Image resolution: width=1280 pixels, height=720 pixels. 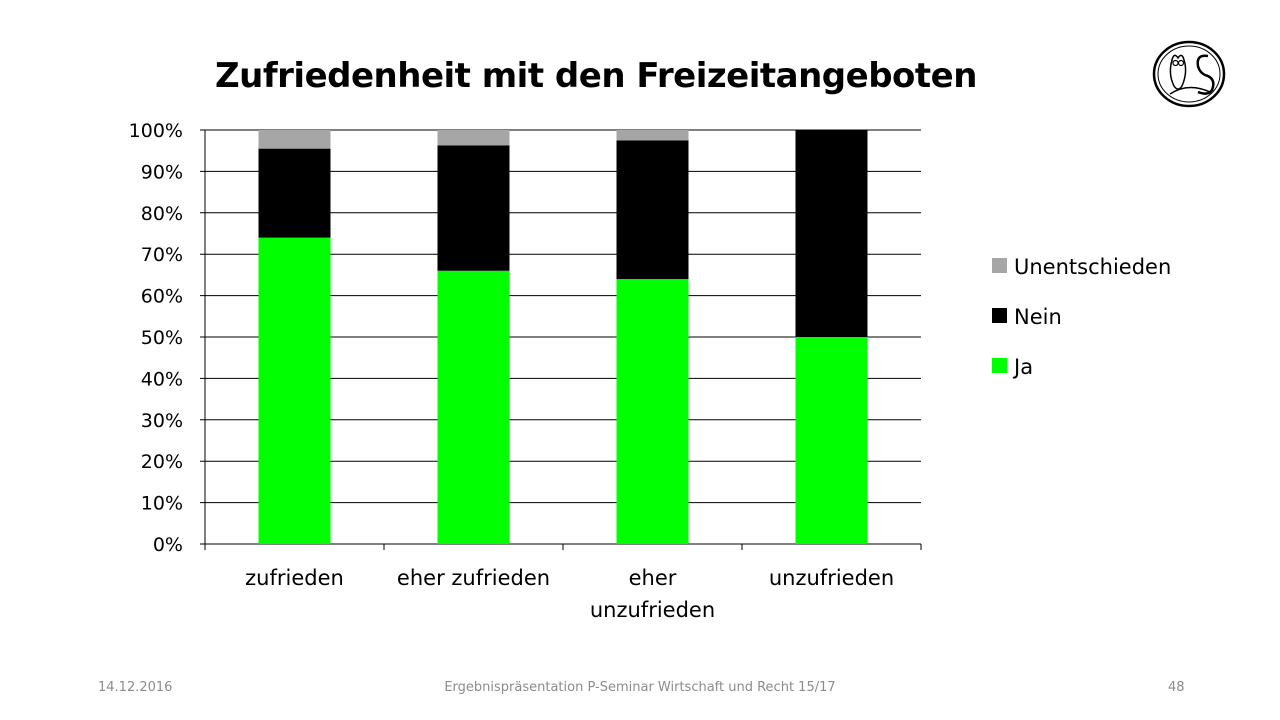 I want to click on y-tick-label: 30%, so click(x=162, y=421).